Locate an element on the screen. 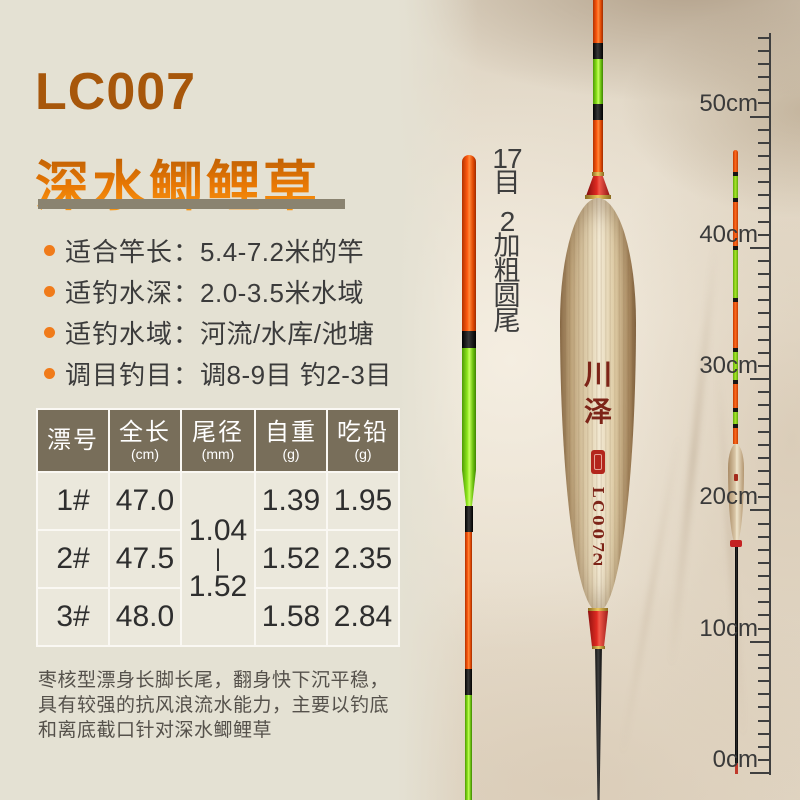 The image size is (800, 800). cell-lead: 2.35 is located at coordinates (363, 559).